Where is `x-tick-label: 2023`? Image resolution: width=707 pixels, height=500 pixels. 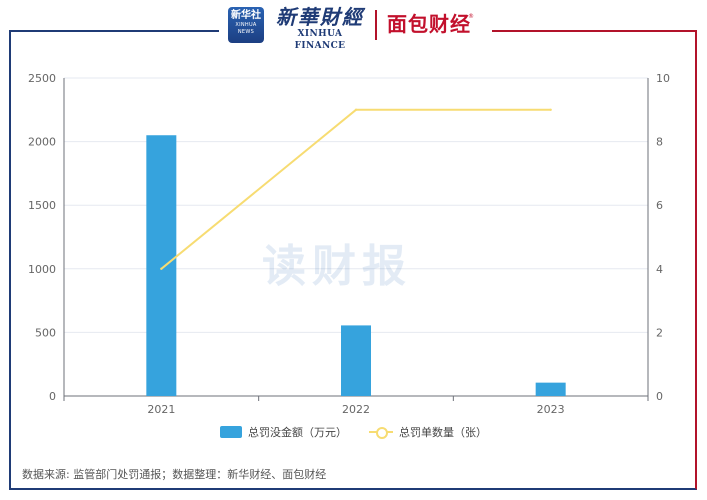
x-tick-label: 2023 is located at coordinates (551, 409).